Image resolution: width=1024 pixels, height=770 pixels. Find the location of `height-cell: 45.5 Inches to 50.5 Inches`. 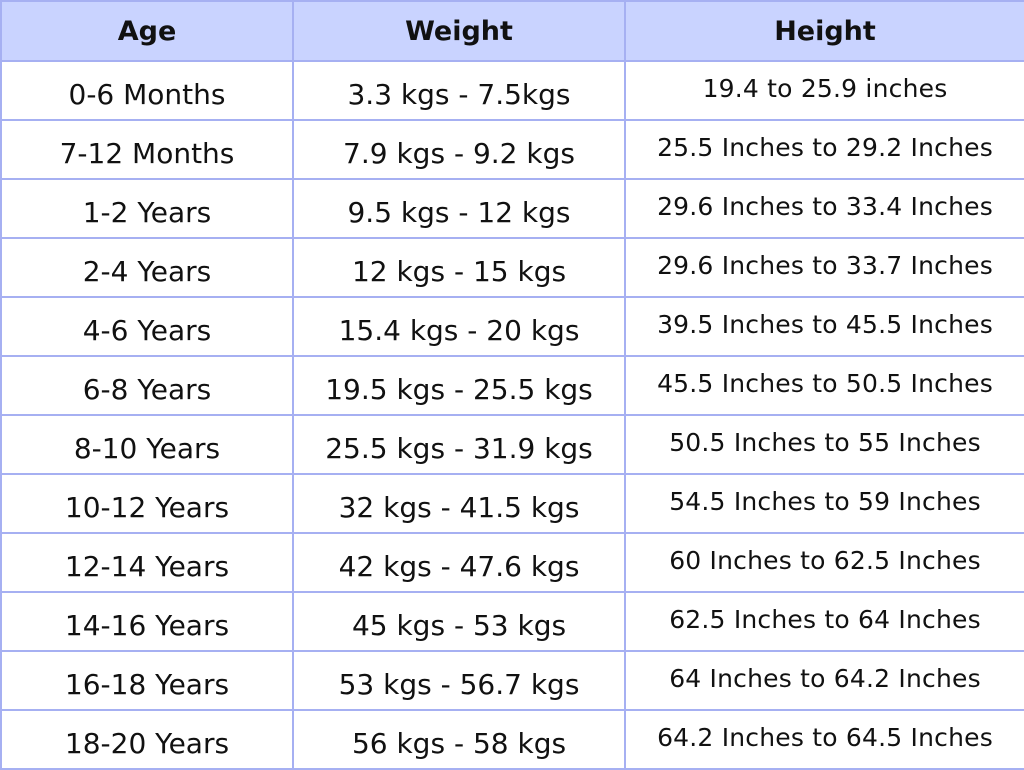

height-cell: 45.5 Inches to 50.5 Inches is located at coordinates (824, 385).